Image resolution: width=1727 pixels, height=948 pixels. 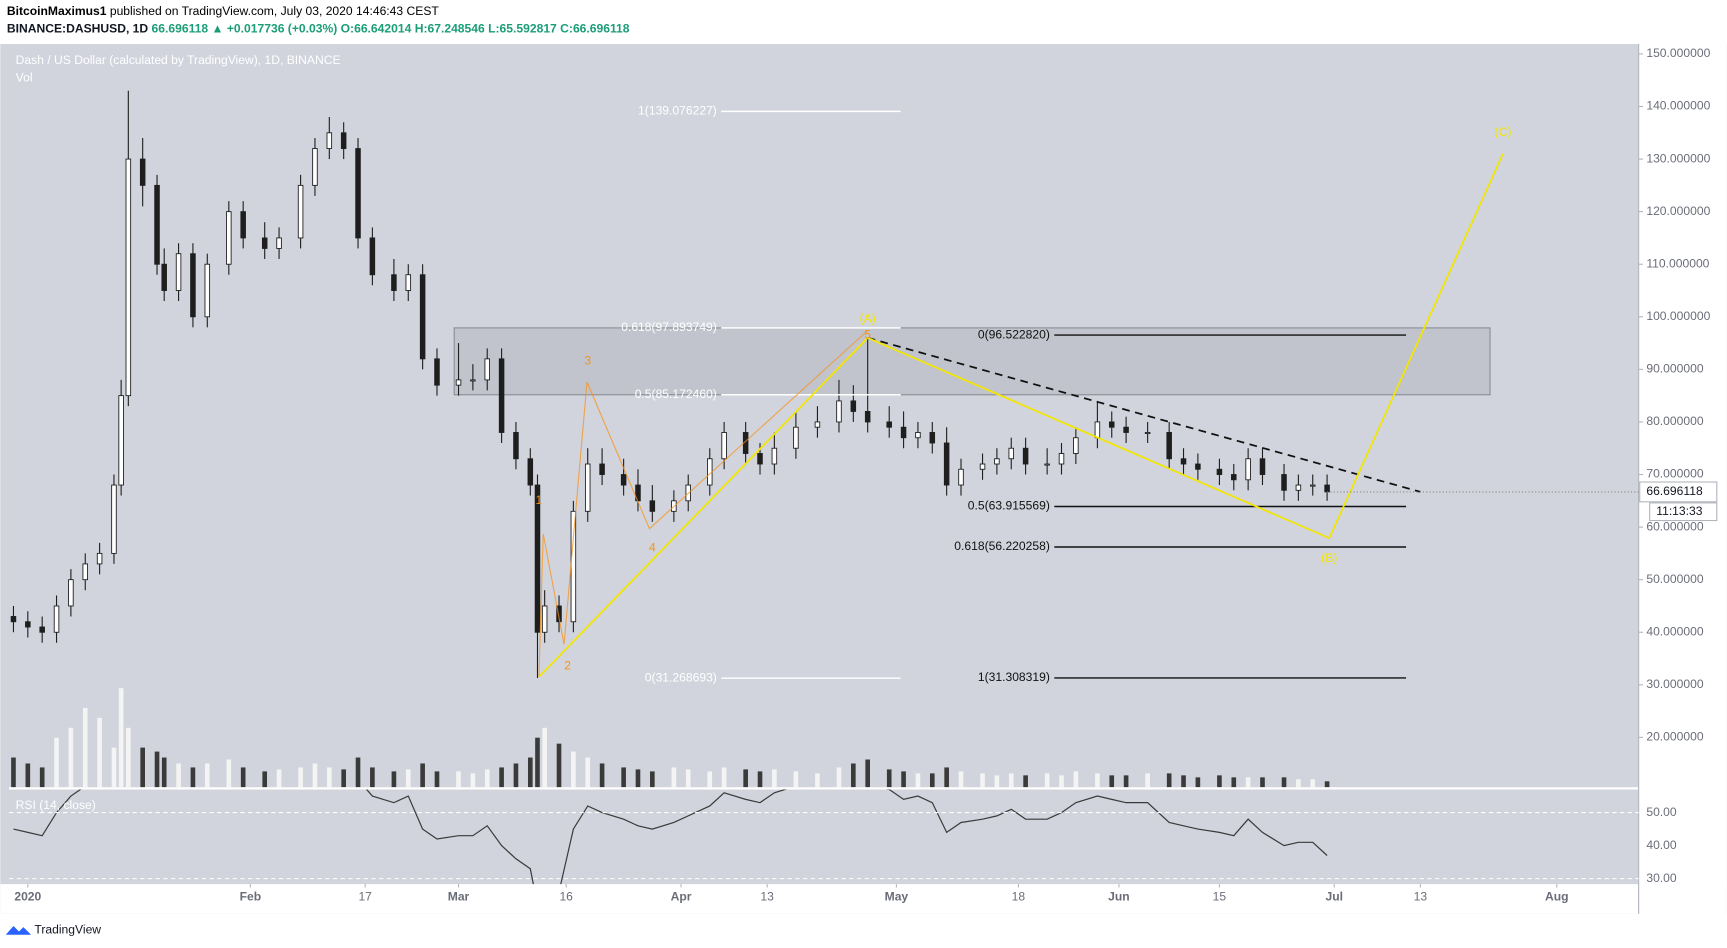 What do you see at coordinates (1335, 897) in the screenshot?
I see `x-tick-label: Jul` at bounding box center [1335, 897].